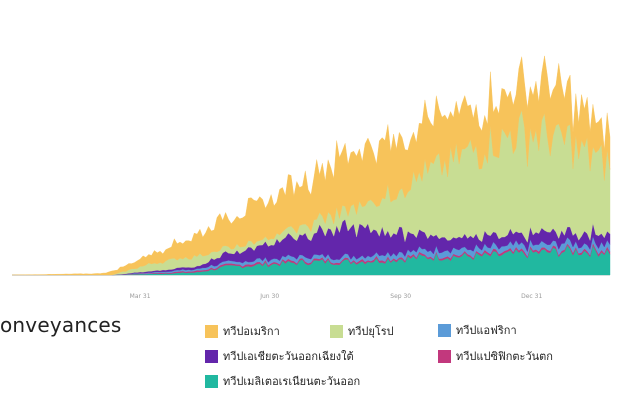 The height and width of the screenshot is (397, 623). What do you see at coordinates (400, 296) in the screenshot?
I see `x-tick-label: Sep 30` at bounding box center [400, 296].